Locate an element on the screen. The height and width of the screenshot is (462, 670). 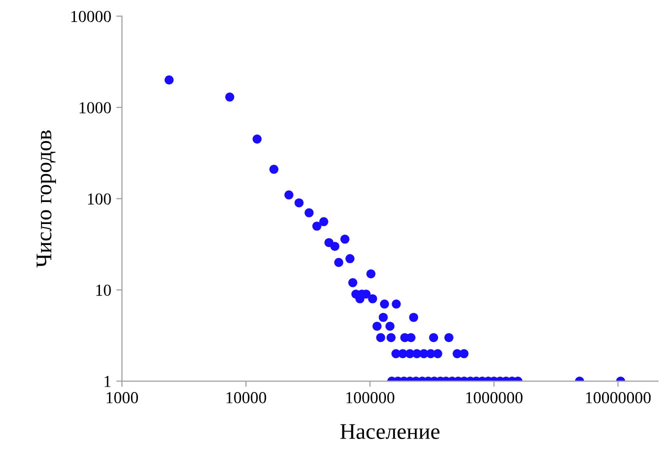
y-tick-label: 10000 is located at coordinates (91, 16).